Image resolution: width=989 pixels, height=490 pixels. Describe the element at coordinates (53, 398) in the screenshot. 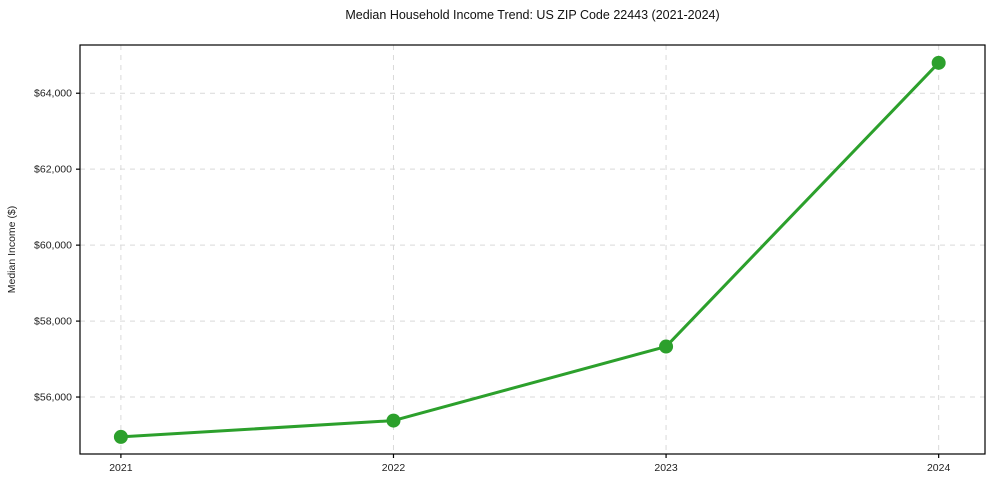

I see `y-tick-label: $56,000` at that location.